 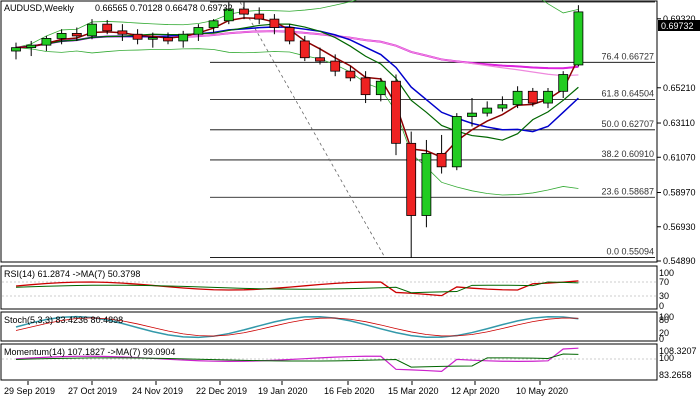 What do you see at coordinates (679, 261) in the screenshot?
I see `price-tick-label: 0.54890` at bounding box center [679, 261].